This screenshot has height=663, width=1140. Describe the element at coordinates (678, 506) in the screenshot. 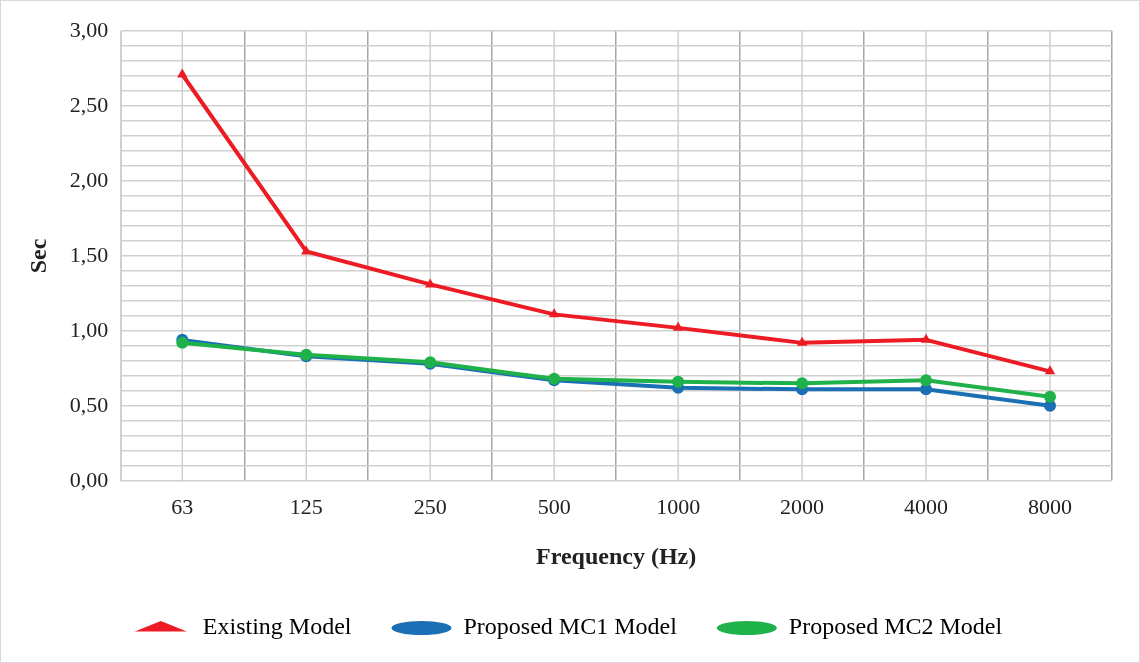

I see `x-tick-label: 1000` at that location.